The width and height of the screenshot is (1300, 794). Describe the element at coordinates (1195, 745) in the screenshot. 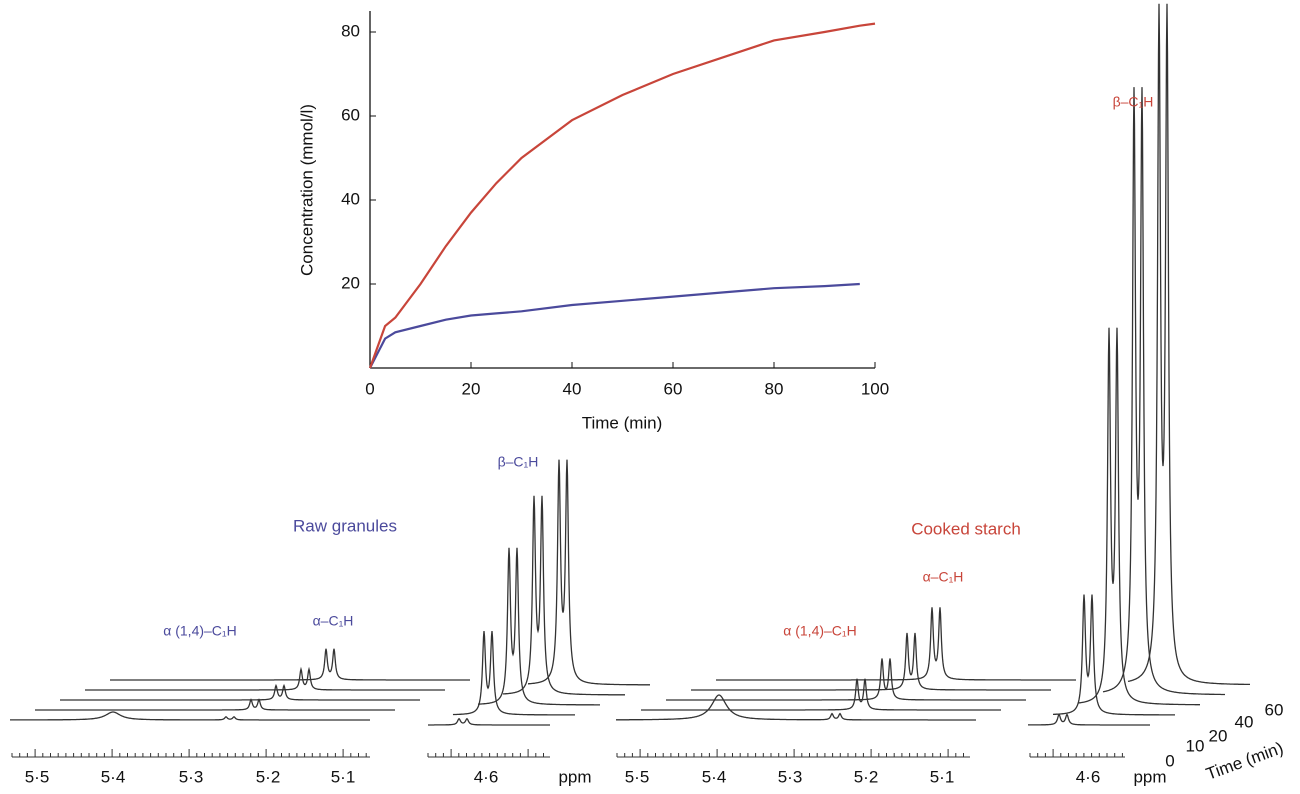

I see `time-label: 10` at that location.